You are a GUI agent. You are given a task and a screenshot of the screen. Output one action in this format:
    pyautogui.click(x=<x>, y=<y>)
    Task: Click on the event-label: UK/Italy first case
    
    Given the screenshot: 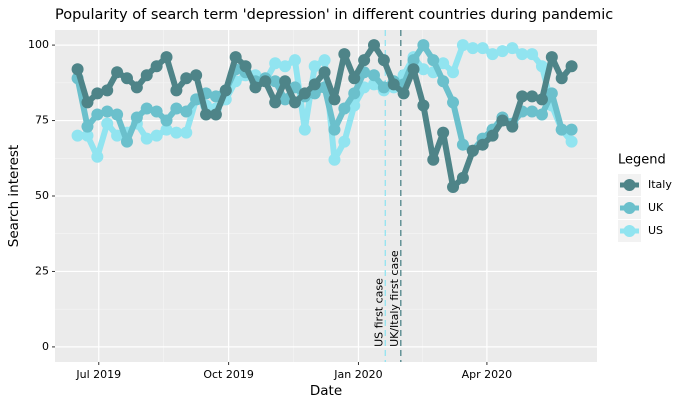 What is the action you would take?
    pyautogui.click(x=394, y=298)
    